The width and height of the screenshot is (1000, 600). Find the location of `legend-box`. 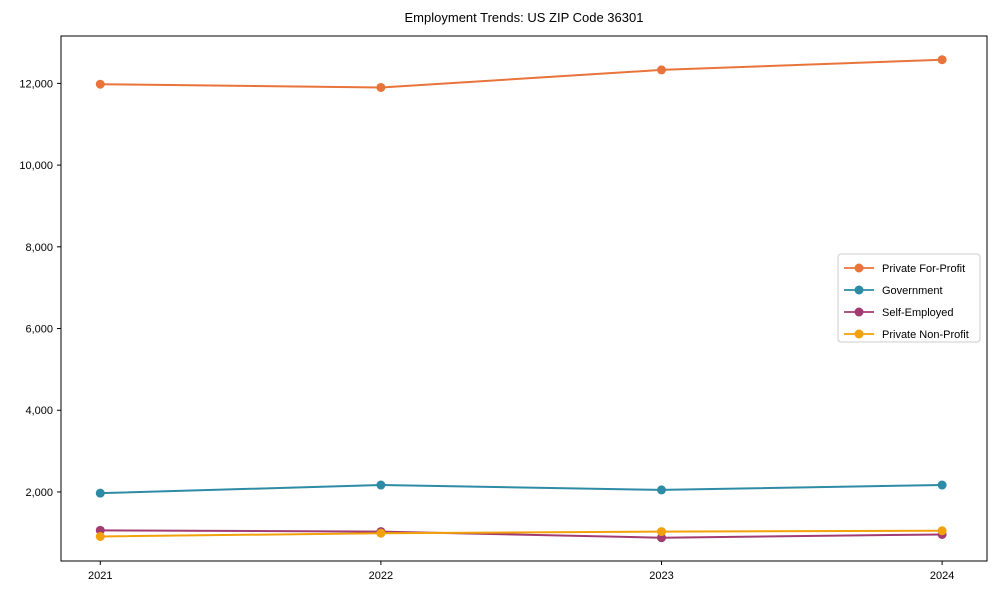

legend-box is located at coordinates (909, 298).